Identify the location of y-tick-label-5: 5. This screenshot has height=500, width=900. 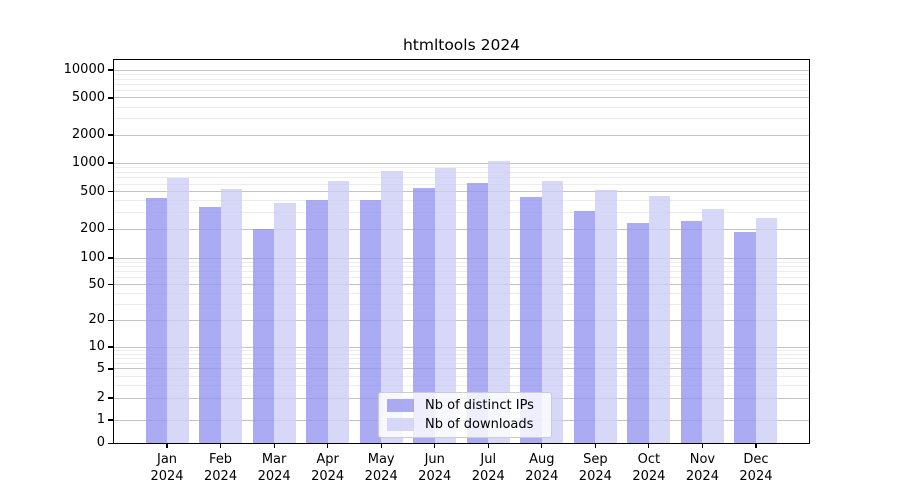
(100, 368).